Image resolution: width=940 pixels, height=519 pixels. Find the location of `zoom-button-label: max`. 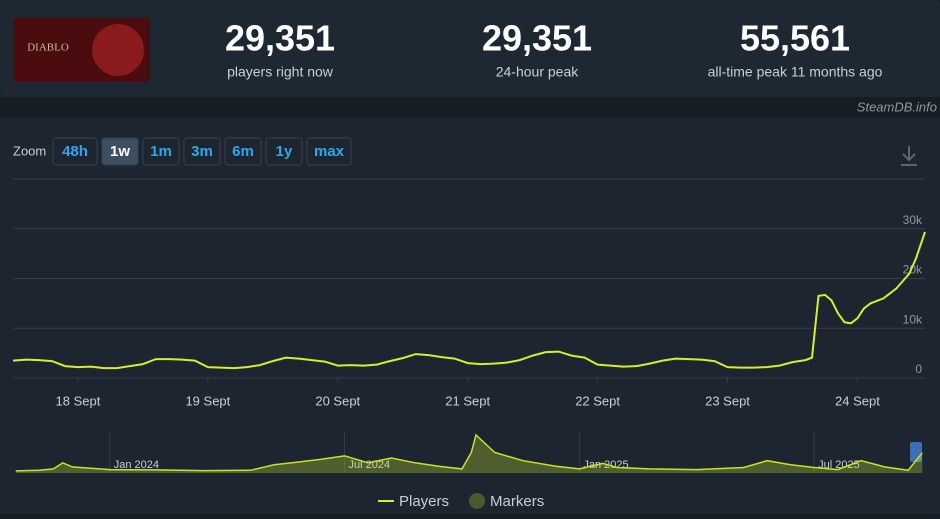

zoom-button-label: max is located at coordinates (329, 151).